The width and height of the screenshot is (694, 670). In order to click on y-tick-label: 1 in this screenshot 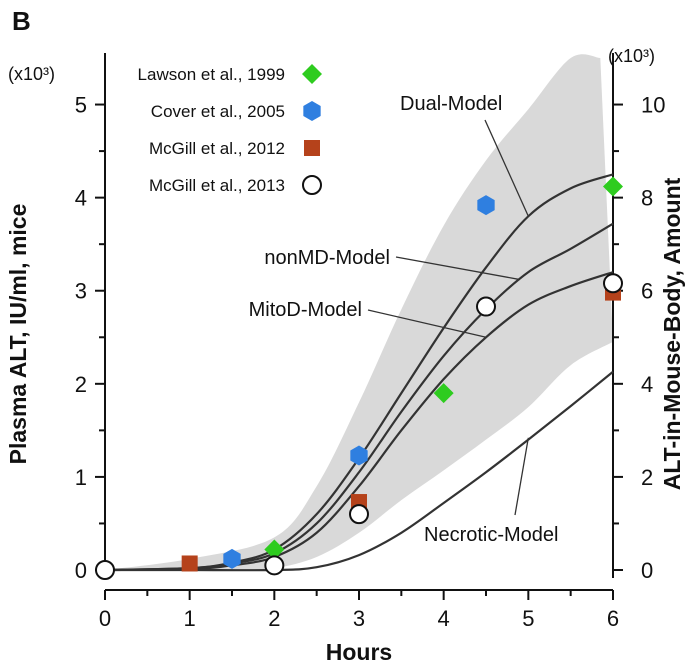, I will do `click(81, 477)`.